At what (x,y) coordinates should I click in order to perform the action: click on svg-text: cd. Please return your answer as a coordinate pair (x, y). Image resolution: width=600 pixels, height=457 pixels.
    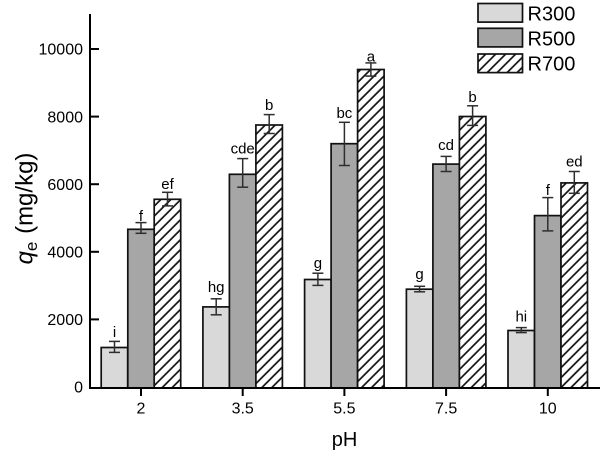
    Looking at the image, I should click on (446, 145).